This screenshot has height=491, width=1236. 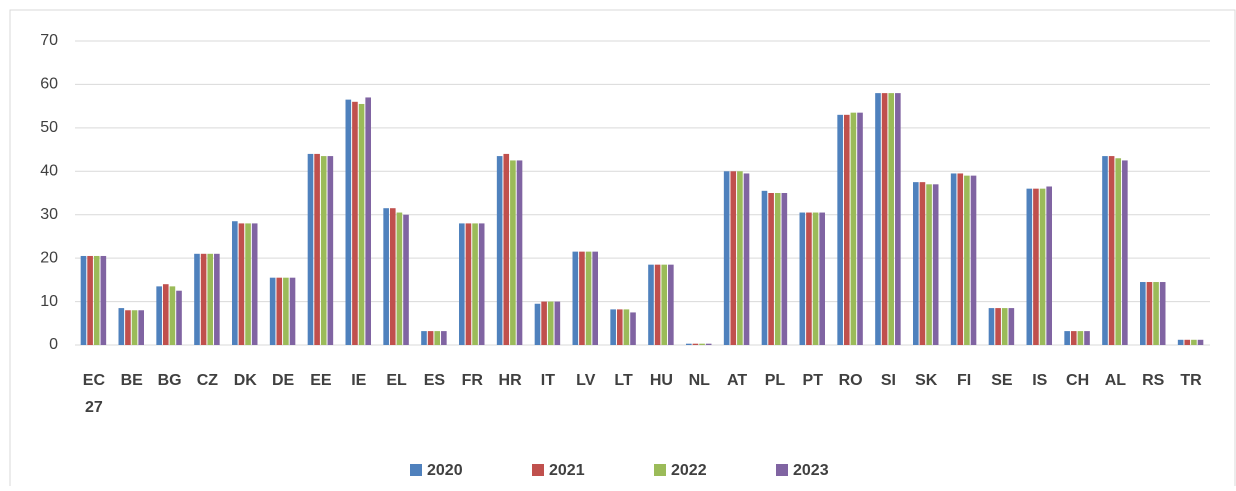 I want to click on x-tick-line: IS, so click(x=1039, y=380).